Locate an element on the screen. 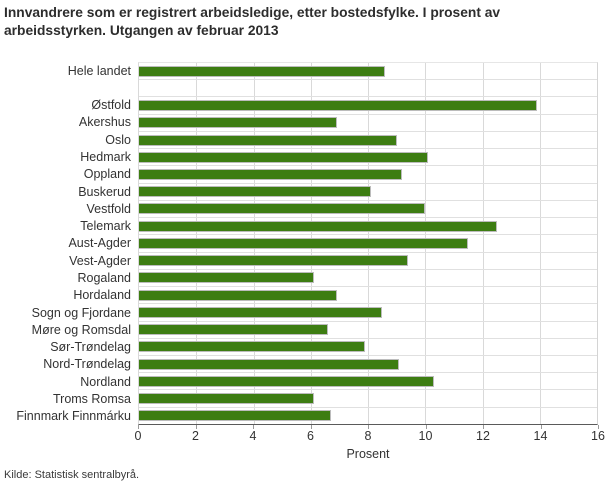  category-label: Telemark is located at coordinates (105, 226).